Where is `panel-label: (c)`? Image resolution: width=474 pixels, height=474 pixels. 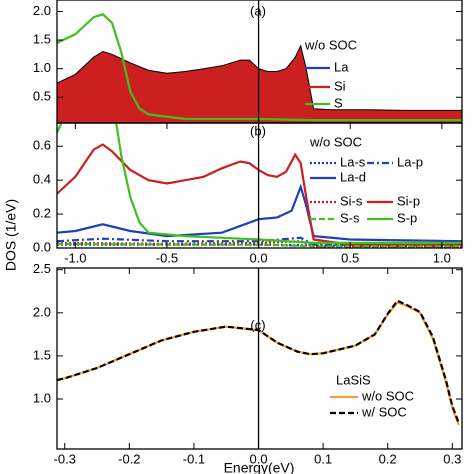
panel-label: (c) is located at coordinates (257, 324).